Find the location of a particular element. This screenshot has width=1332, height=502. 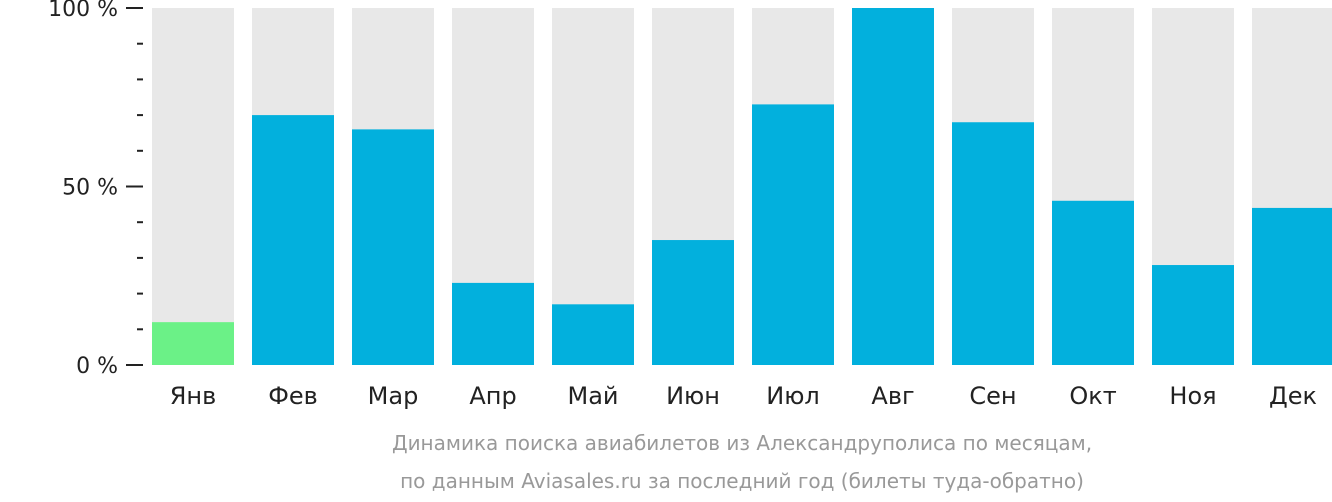

y-tick-label: 0 % is located at coordinates (97, 366).